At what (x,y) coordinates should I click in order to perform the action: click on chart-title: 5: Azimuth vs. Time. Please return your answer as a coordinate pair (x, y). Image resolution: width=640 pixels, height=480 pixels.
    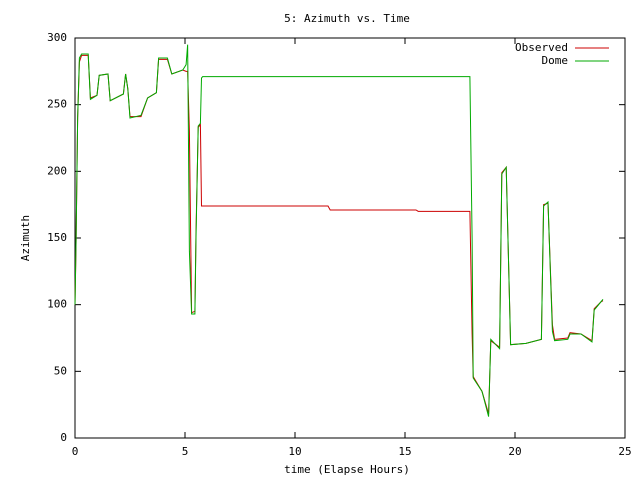
    Looking at the image, I should click on (347, 18).